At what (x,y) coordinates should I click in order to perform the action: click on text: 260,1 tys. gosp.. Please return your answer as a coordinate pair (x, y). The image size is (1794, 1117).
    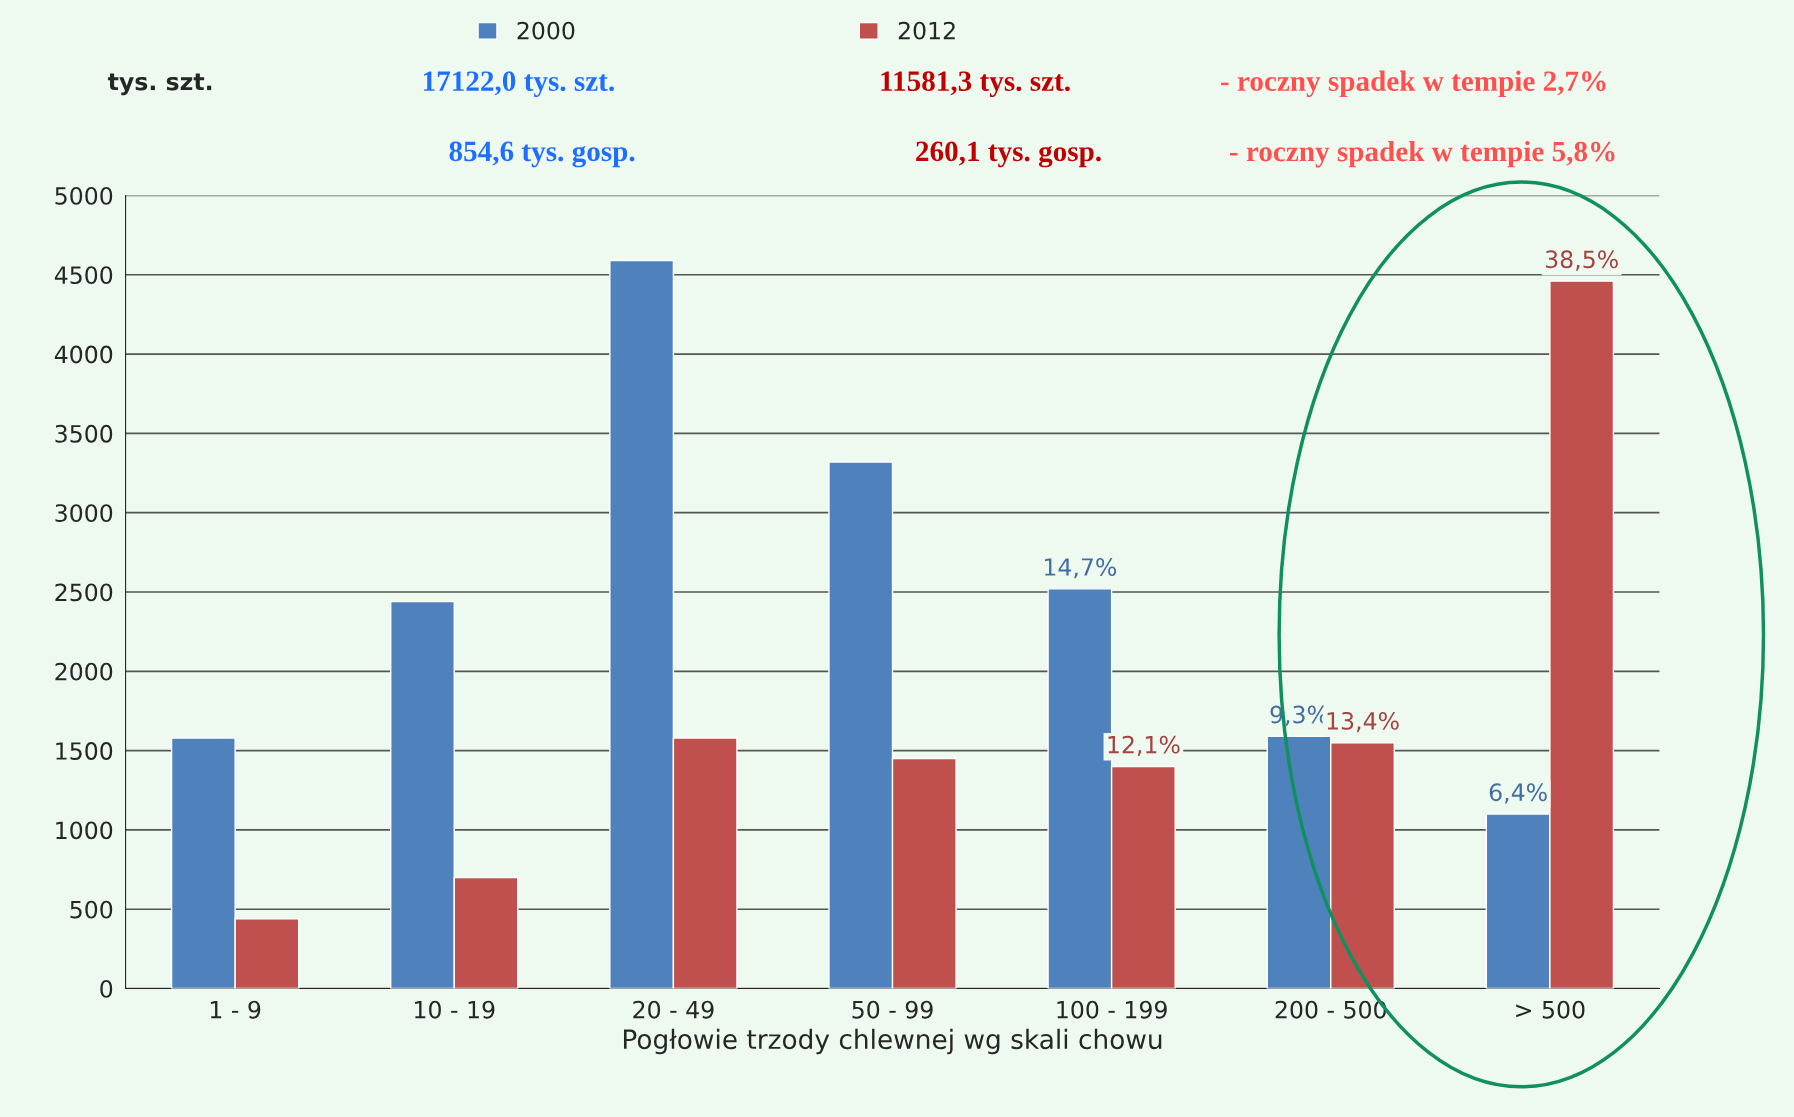
    Looking at the image, I should click on (1008, 154).